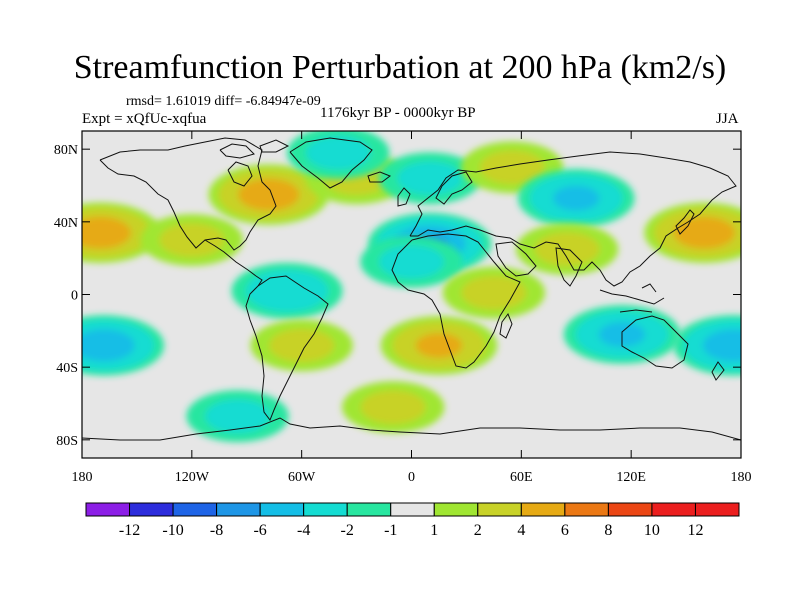 This screenshot has height=600, width=800. What do you see at coordinates (565, 530) in the screenshot?
I see `colorbar-label-10: 6` at bounding box center [565, 530].